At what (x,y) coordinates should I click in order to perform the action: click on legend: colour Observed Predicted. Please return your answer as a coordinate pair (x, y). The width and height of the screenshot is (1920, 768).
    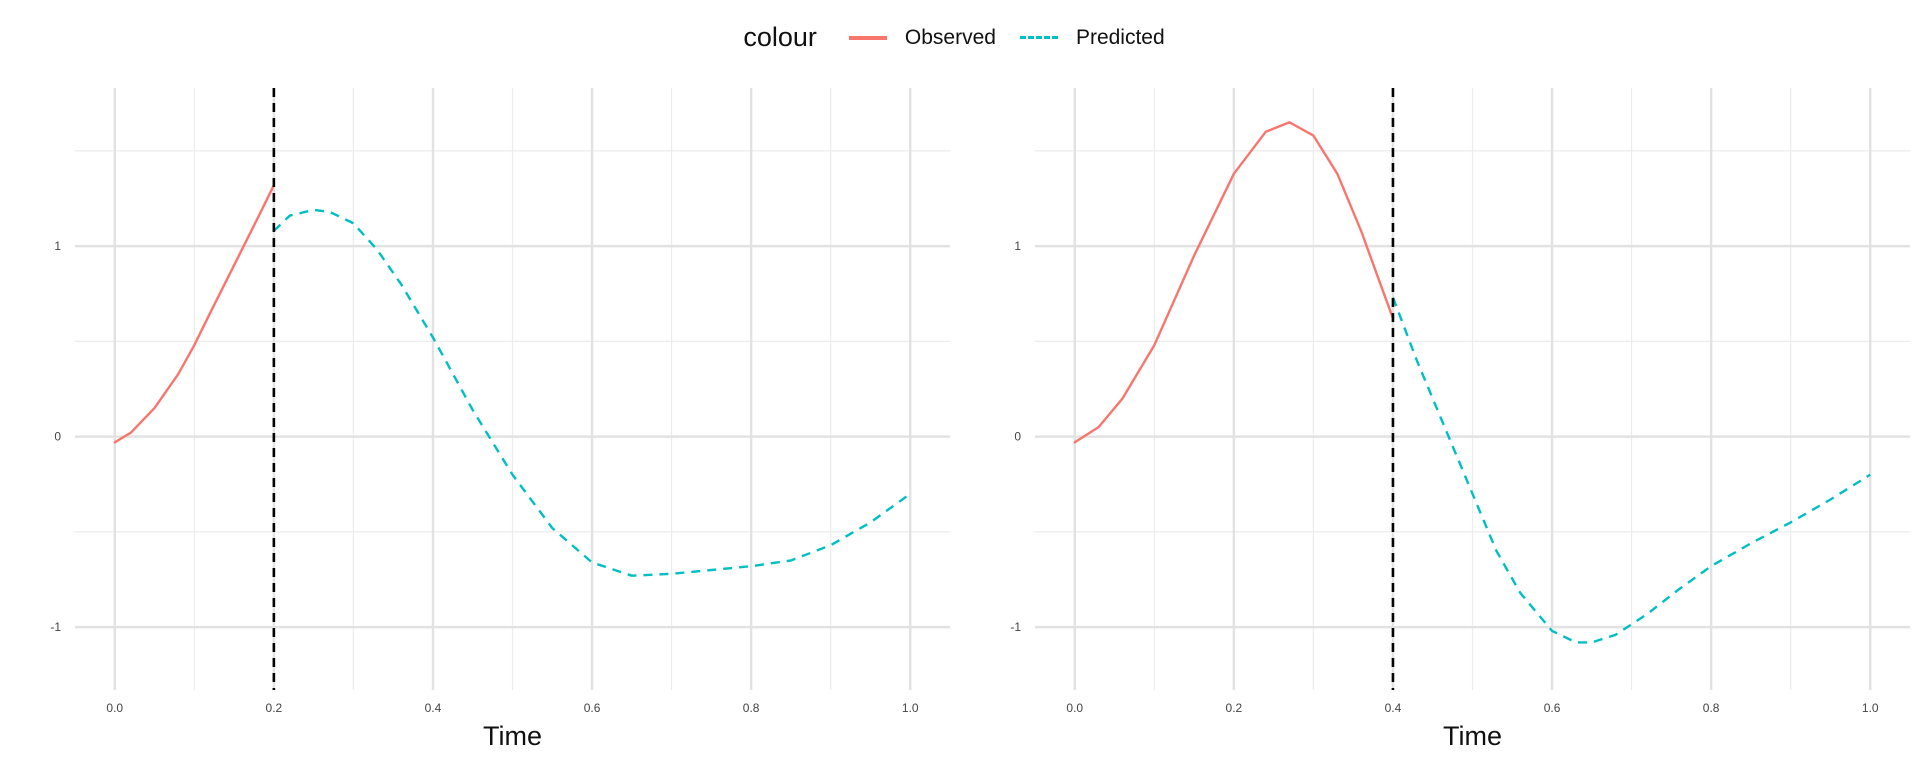
    Looking at the image, I should click on (960, 37).